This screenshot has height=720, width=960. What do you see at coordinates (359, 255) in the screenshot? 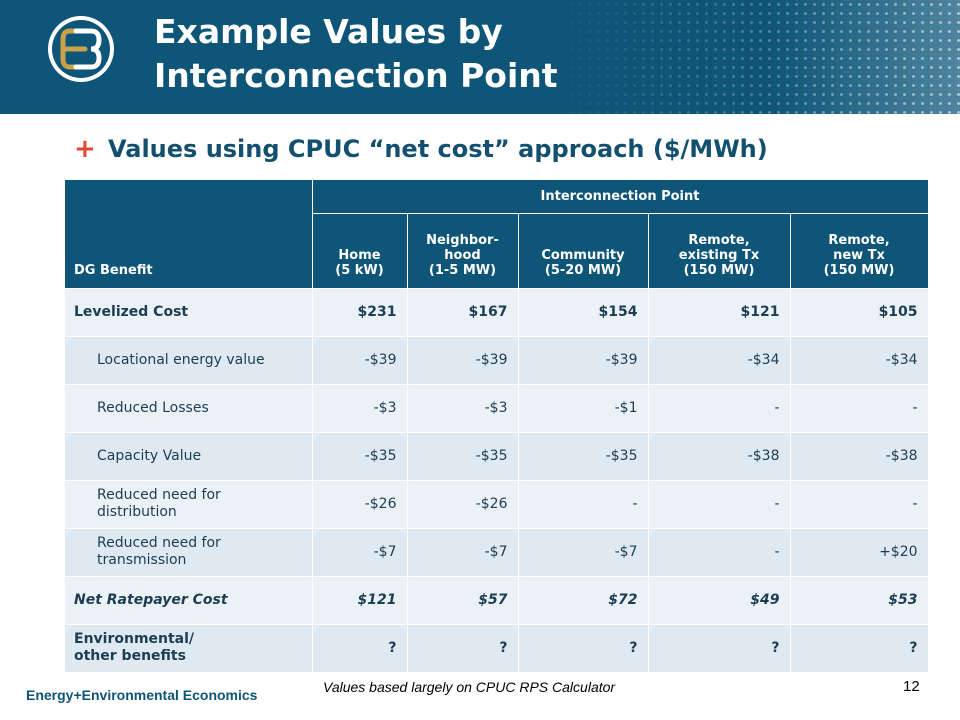
I see `column-header-line: Home` at bounding box center [359, 255].